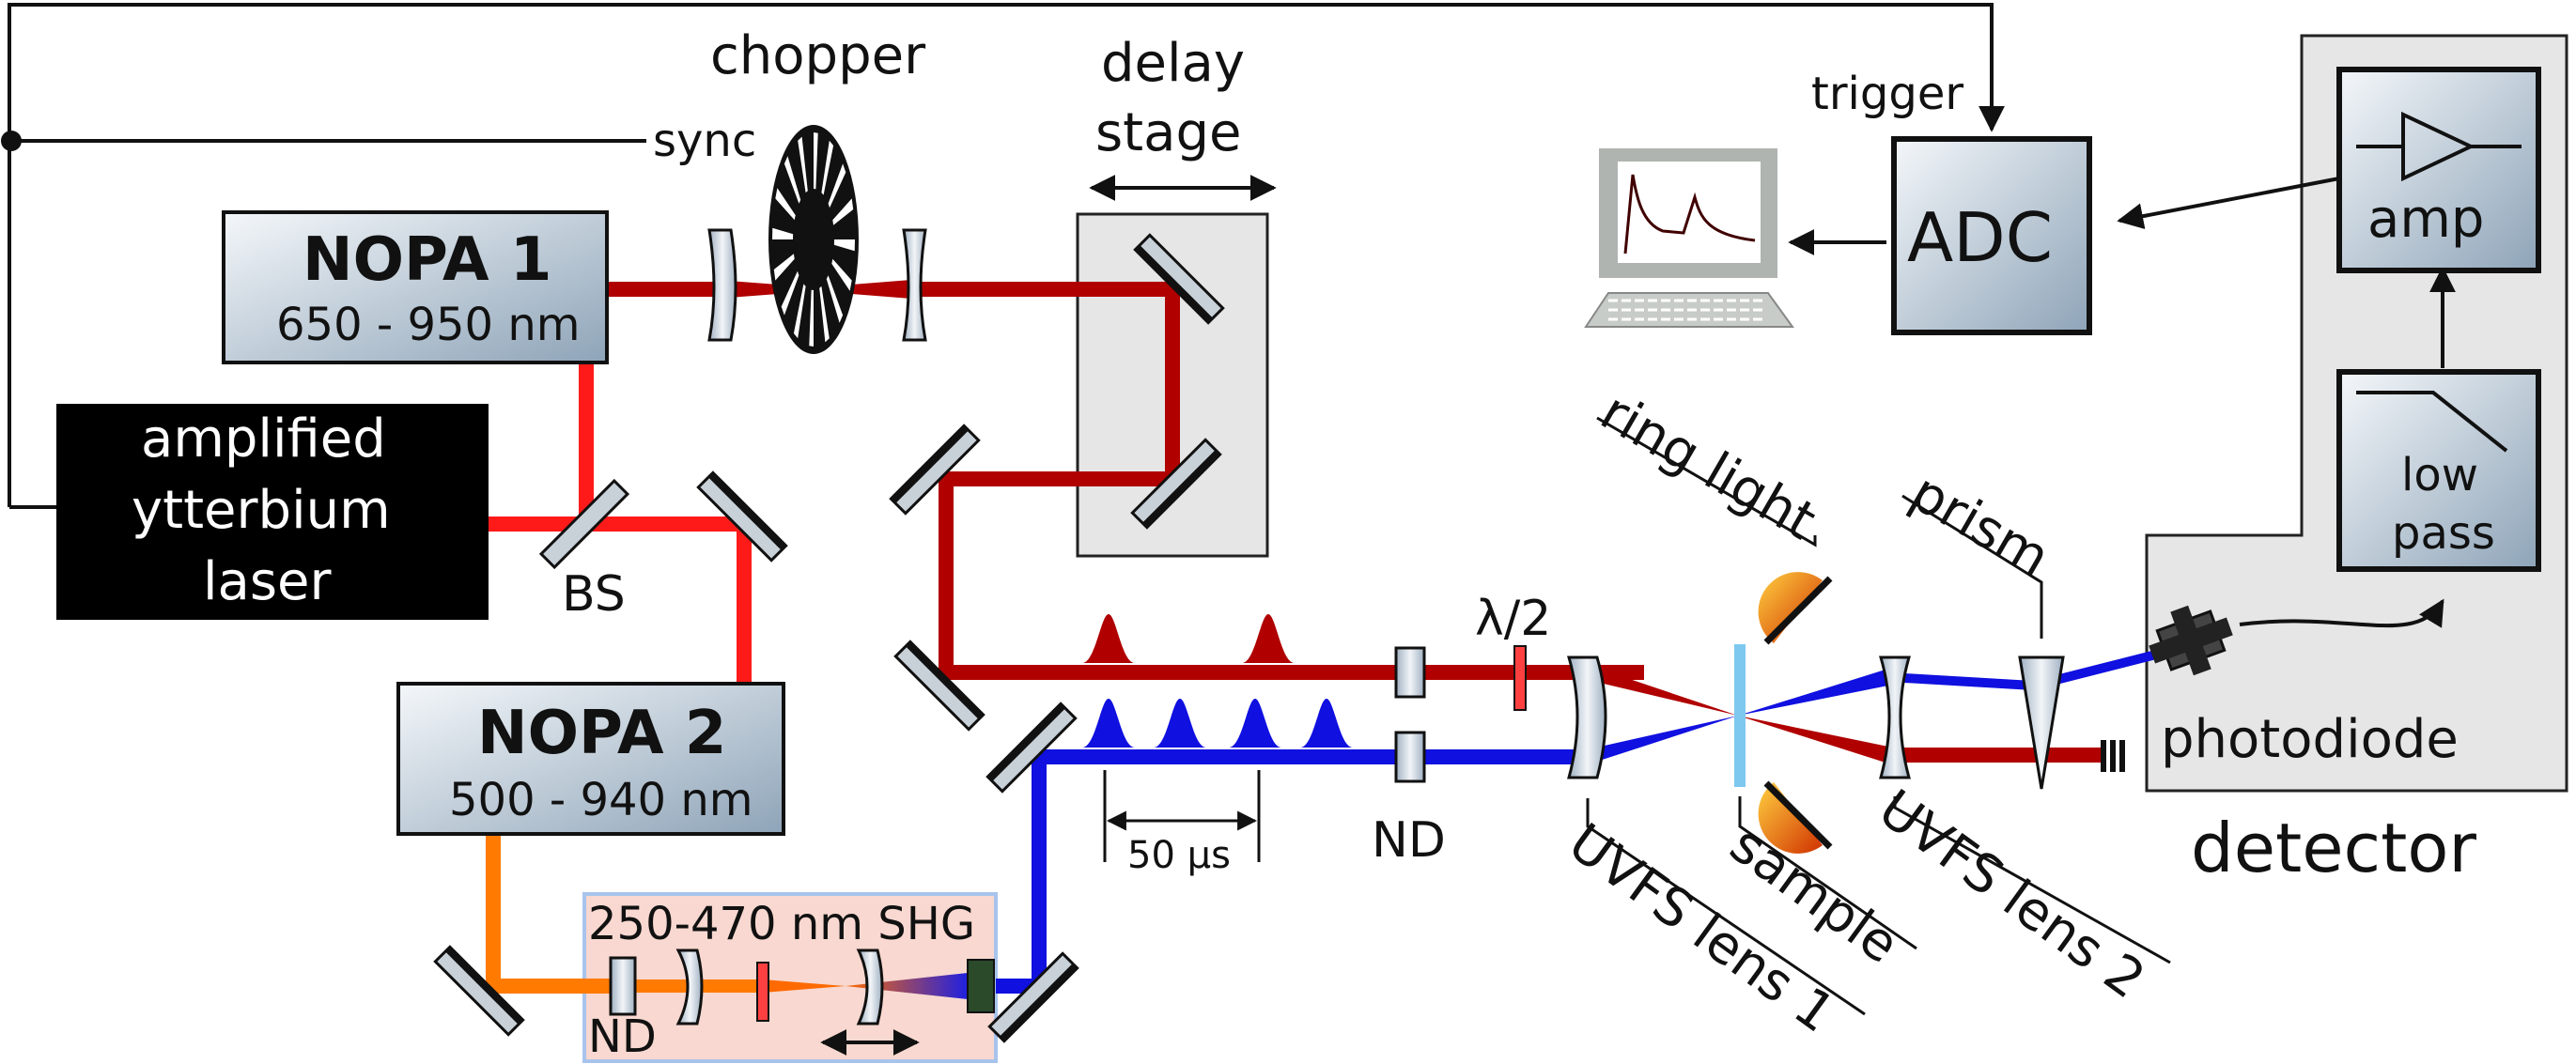 The image size is (2576, 1064). Describe the element at coordinates (813, 239) in the screenshot. I see `chopper-wheel` at that location.